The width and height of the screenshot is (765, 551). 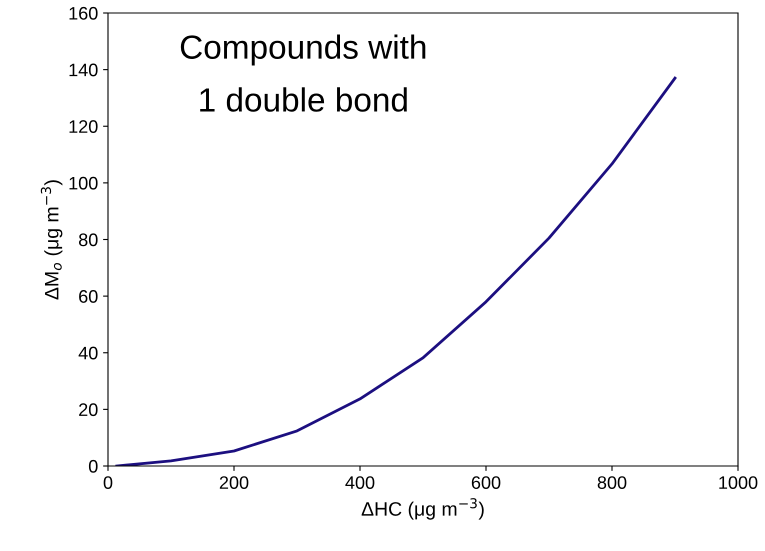 What do you see at coordinates (51, 240) in the screenshot?
I see `y-axis-title: ΔM$_{o}$ (μg m$^{−3}$)` at bounding box center [51, 240].